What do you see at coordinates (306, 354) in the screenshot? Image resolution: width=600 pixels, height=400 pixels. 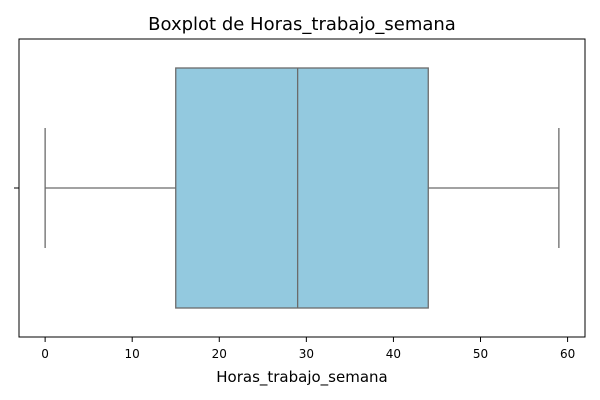 I see `x-tick-label: 30` at bounding box center [306, 354].